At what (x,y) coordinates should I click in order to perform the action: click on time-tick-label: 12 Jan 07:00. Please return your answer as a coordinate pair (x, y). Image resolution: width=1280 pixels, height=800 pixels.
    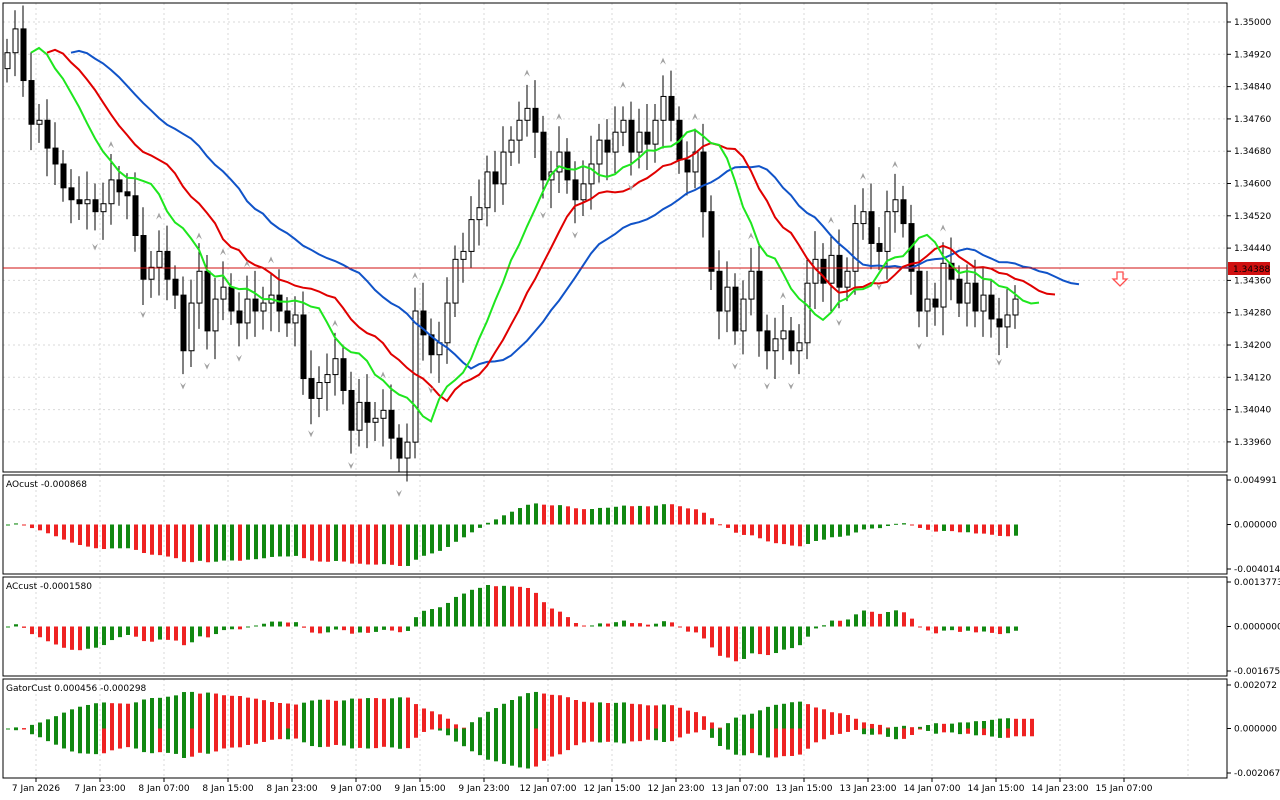
    Looking at the image, I should click on (548, 789).